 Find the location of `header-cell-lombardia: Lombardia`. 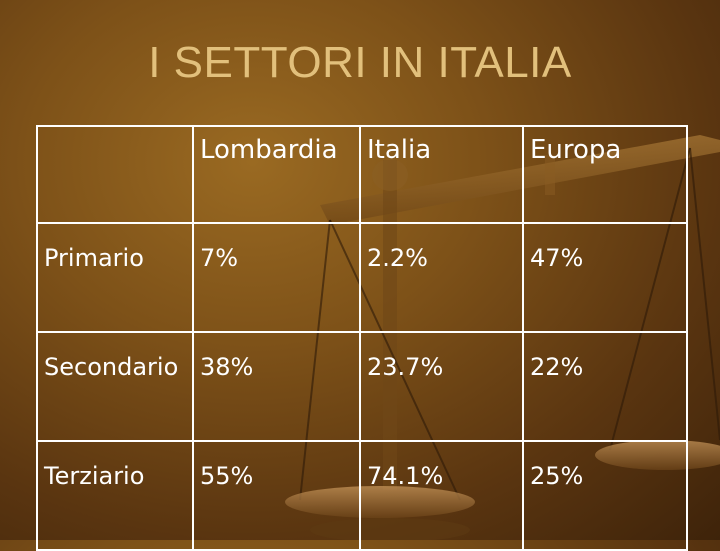

header-cell-lombardia: Lombardia is located at coordinates (276, 174).